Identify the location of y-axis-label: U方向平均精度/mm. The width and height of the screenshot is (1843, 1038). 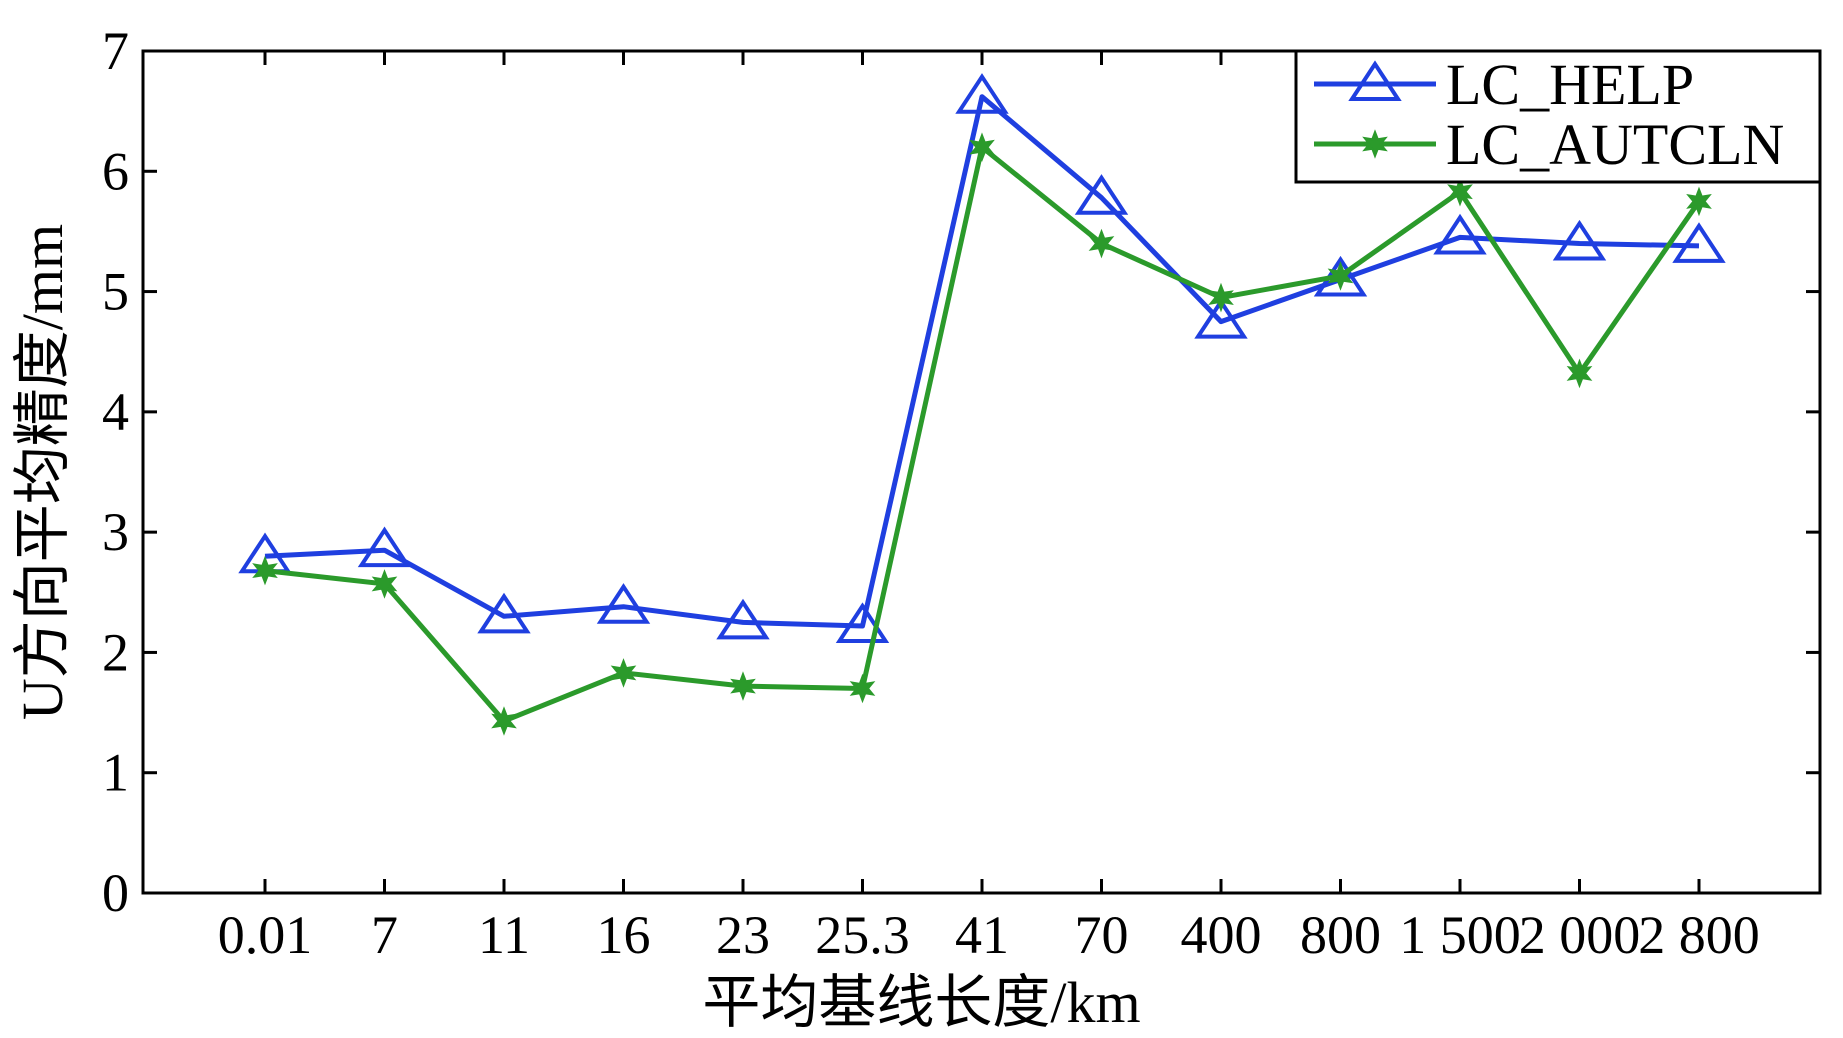
(42, 472).